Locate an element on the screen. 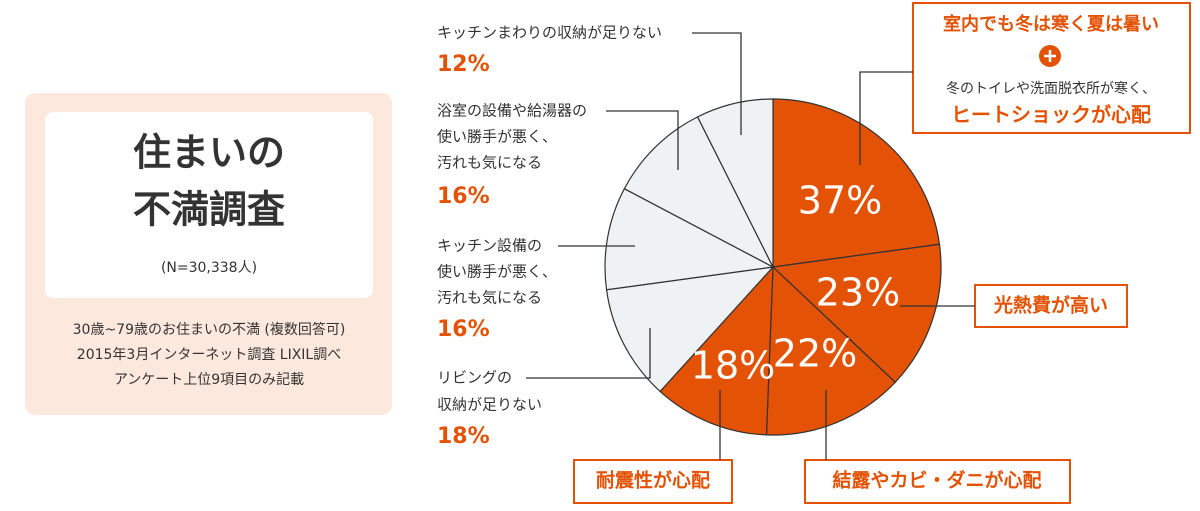  category-label: 光熱費が高い is located at coordinates (1050, 305).